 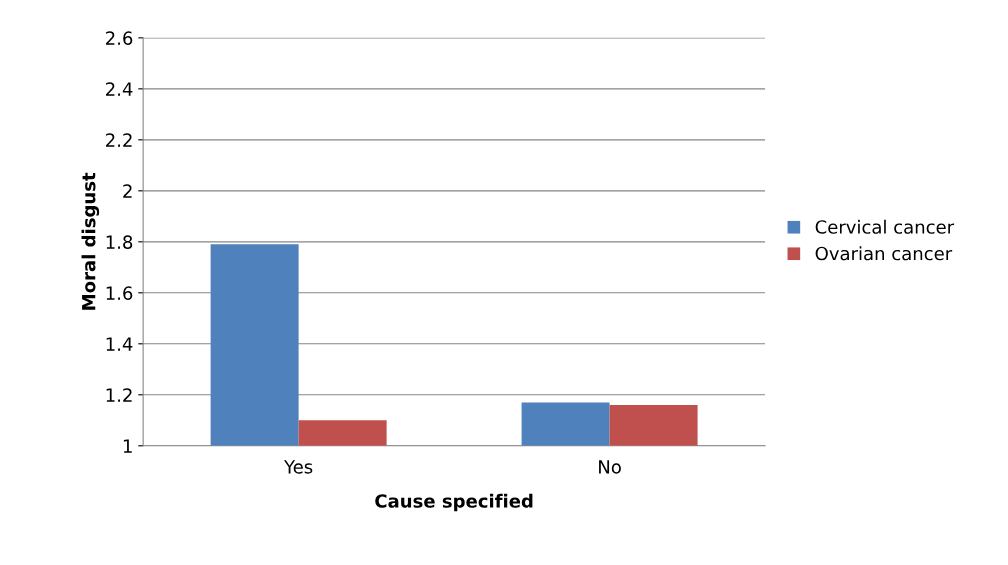 I want to click on y-tick-label: 2, so click(x=127, y=191).